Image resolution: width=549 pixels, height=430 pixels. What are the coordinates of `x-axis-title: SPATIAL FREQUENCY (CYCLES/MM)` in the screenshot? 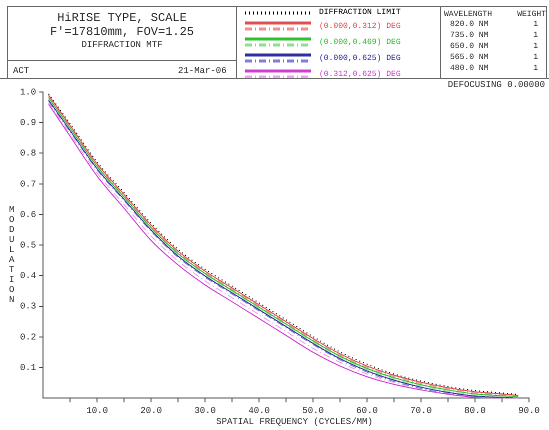 It's located at (294, 422).